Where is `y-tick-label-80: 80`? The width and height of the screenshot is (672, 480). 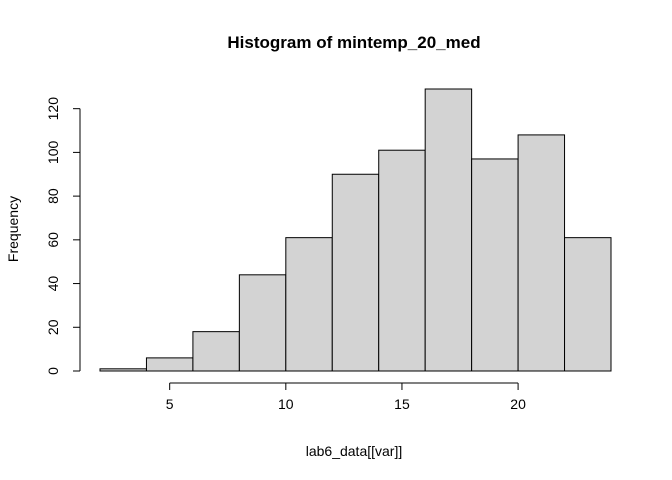 y-tick-label-80: 80 is located at coordinates (53, 196).